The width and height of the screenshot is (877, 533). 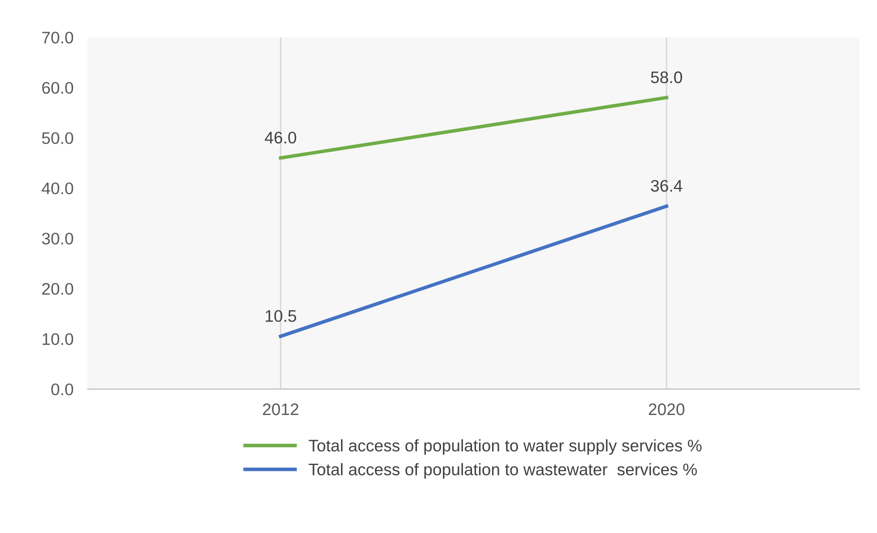 What do you see at coordinates (58, 188) in the screenshot?
I see `y-tick-label: 40.0` at bounding box center [58, 188].